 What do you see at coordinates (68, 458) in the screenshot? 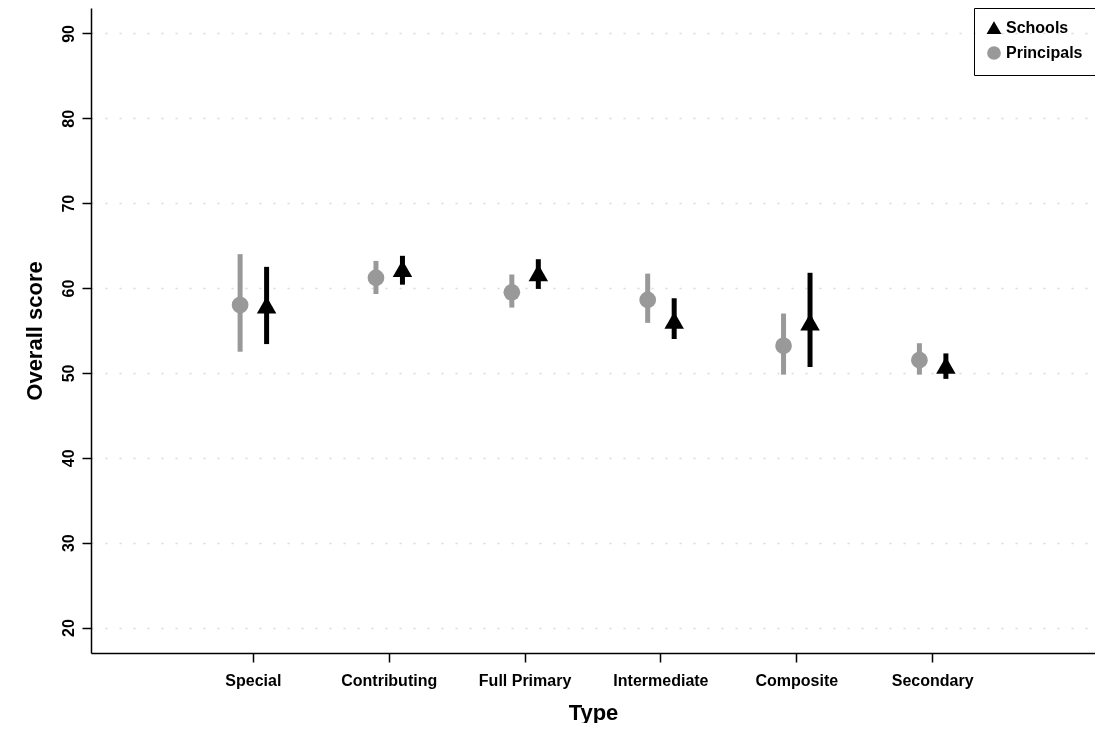
I see `y-tick-label: 40` at bounding box center [68, 458].